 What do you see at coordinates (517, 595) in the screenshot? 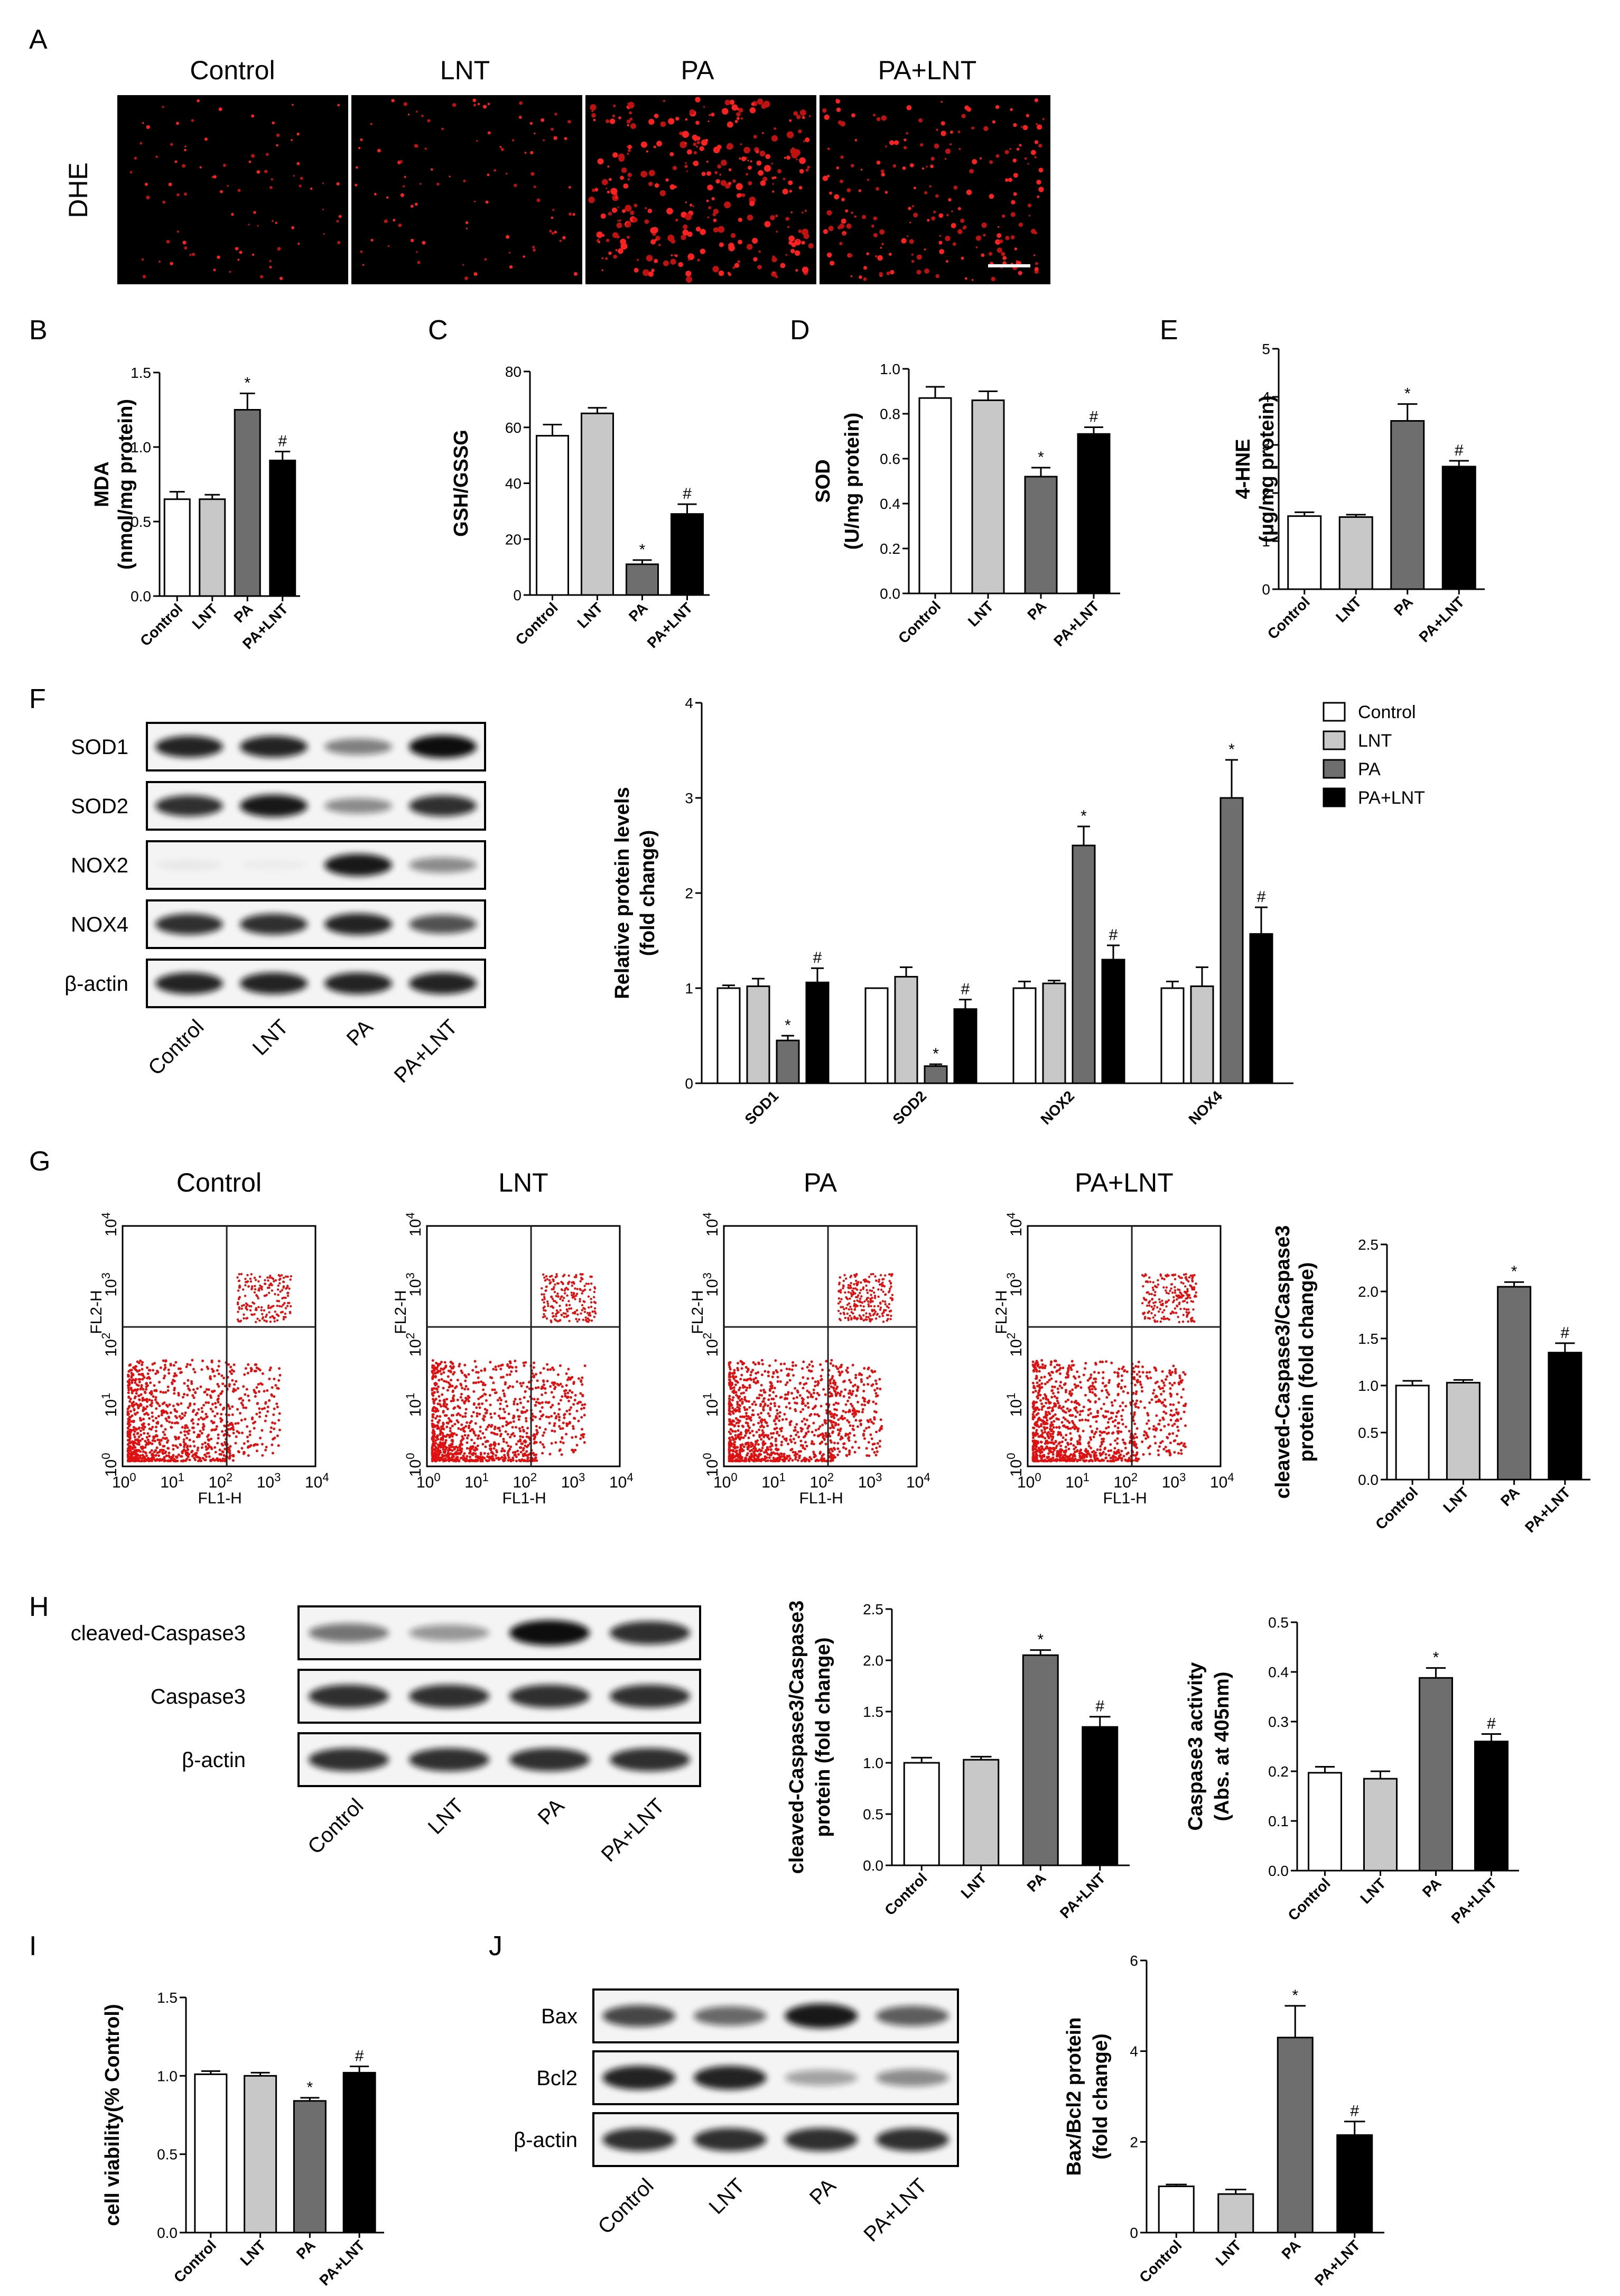
I see `y-tick-label: 0` at bounding box center [517, 595].